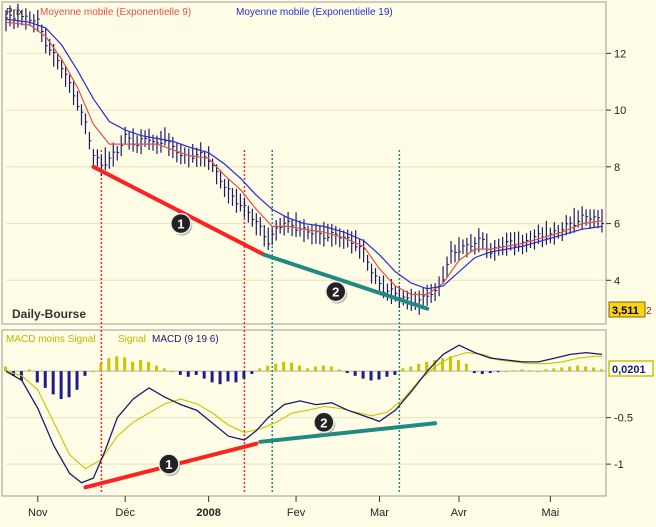  I want to click on x-tick-label: Nov, so click(38, 513).